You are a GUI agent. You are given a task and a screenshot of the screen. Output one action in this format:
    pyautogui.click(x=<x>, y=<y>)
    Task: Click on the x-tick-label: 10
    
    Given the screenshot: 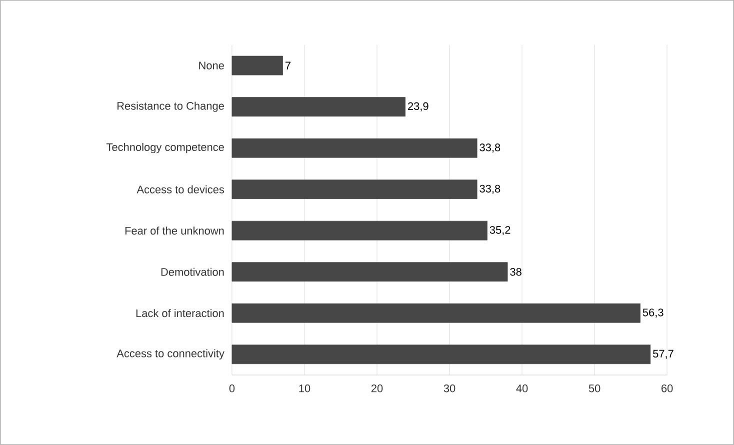 What is the action you would take?
    pyautogui.click(x=304, y=388)
    